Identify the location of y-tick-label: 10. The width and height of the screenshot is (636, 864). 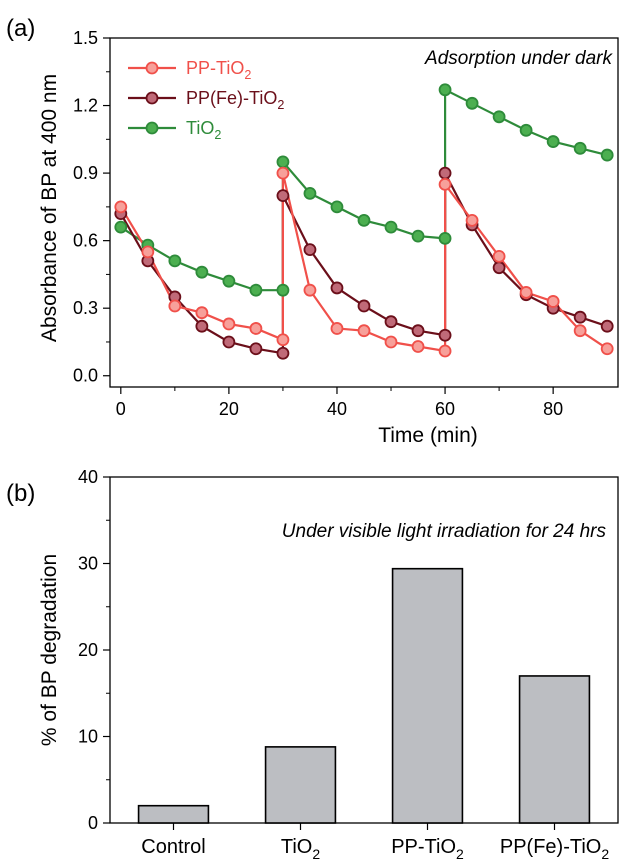
(88, 737).